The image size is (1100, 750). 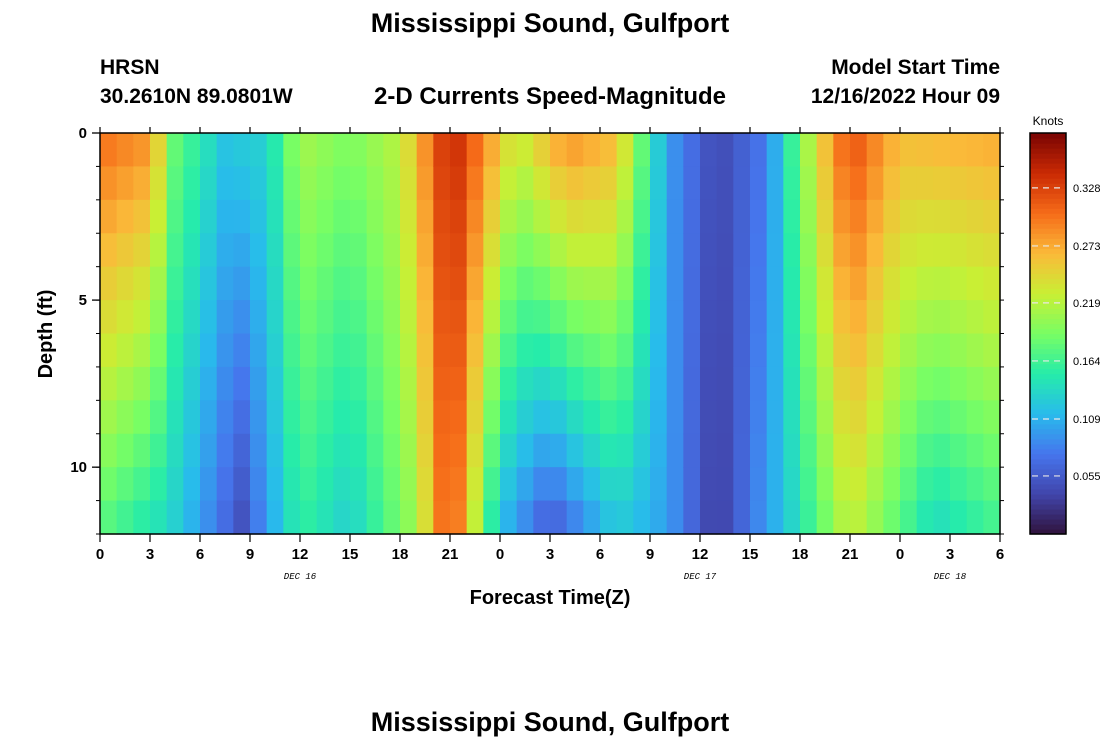 I want to click on footer-title: Mississippi Sound, Gulfport, so click(x=550, y=722).